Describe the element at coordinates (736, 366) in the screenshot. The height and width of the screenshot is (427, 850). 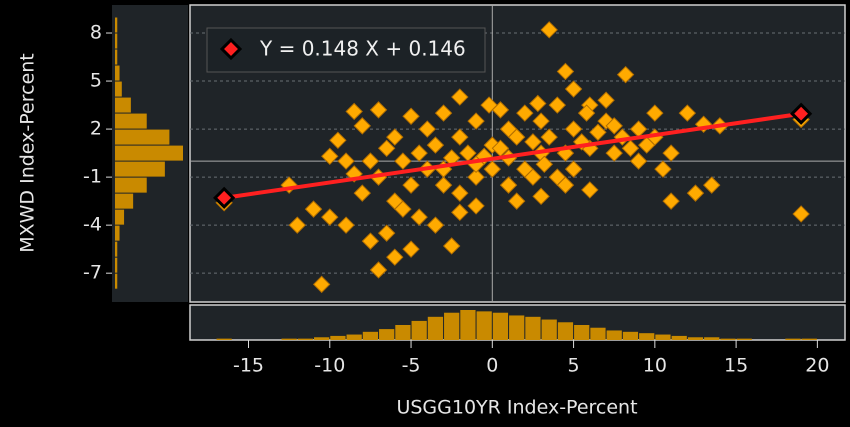
I see `x-tick-label: 15` at that location.